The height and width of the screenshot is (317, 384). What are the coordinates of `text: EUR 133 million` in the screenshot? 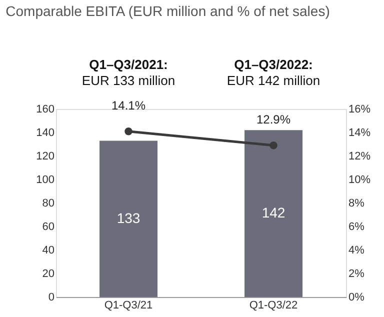 It's located at (129, 80).